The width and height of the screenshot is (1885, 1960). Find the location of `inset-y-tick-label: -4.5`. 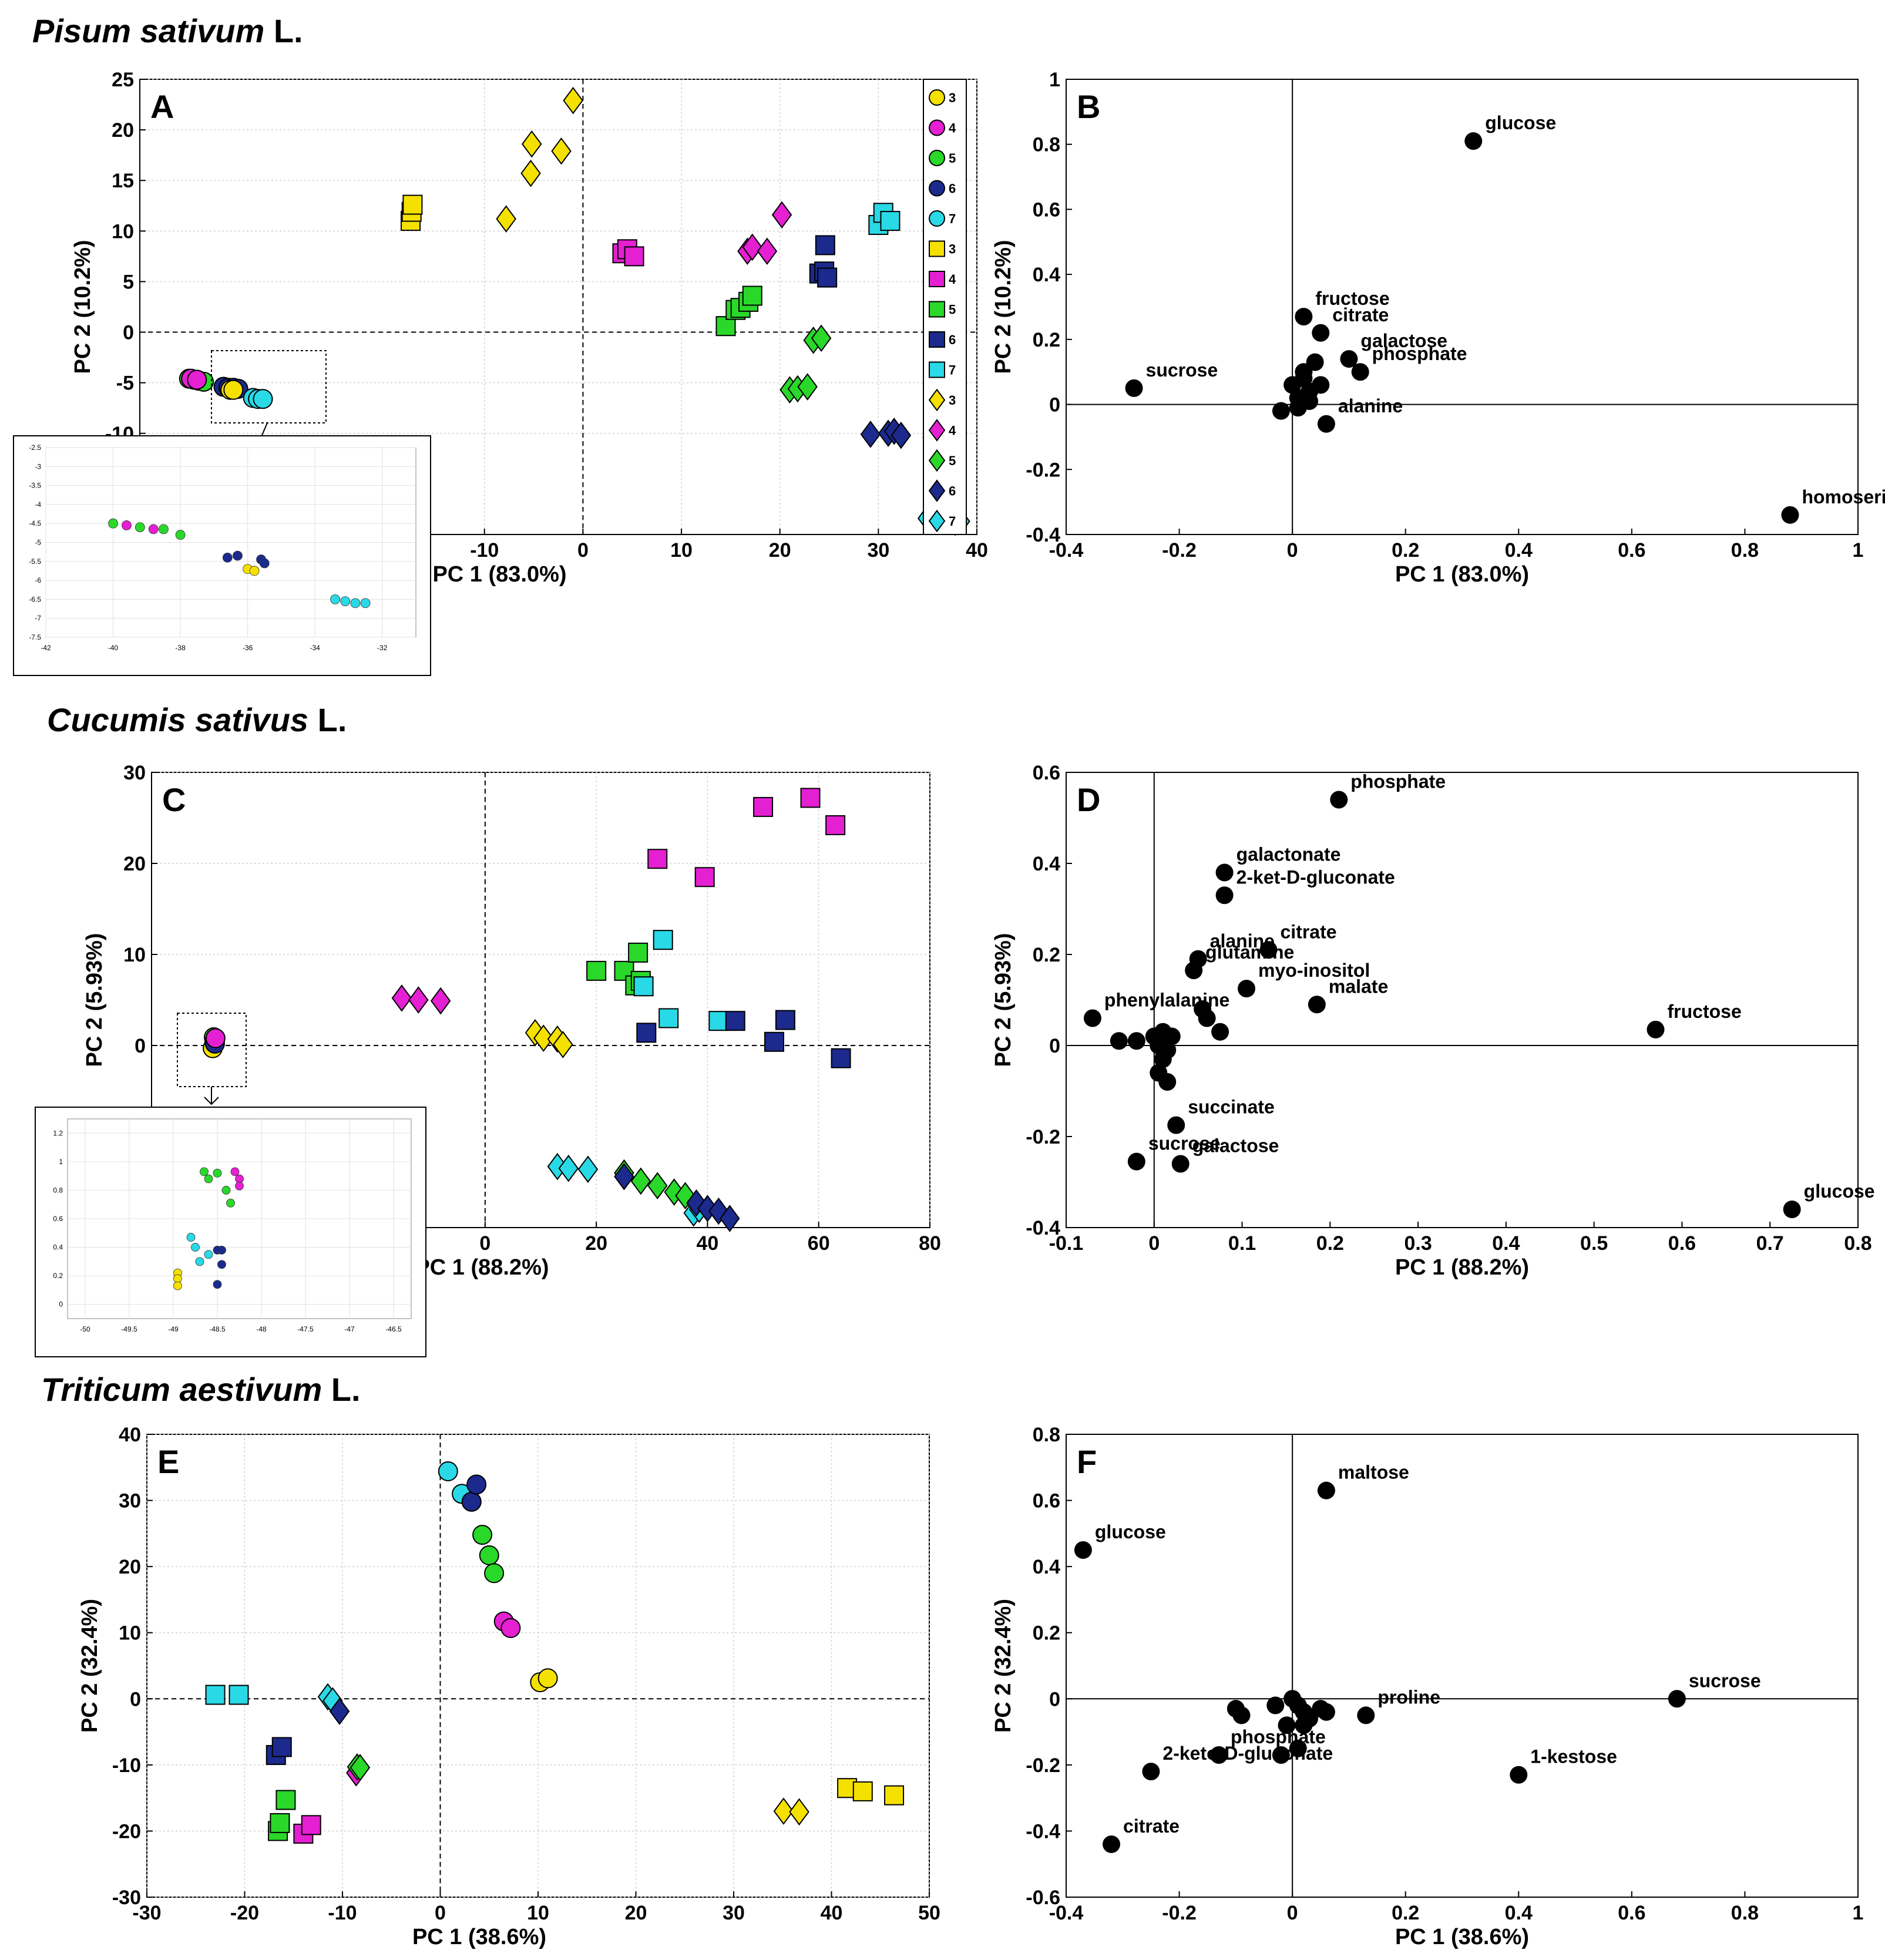

inset-y-tick-label: -4.5 is located at coordinates (35, 523).